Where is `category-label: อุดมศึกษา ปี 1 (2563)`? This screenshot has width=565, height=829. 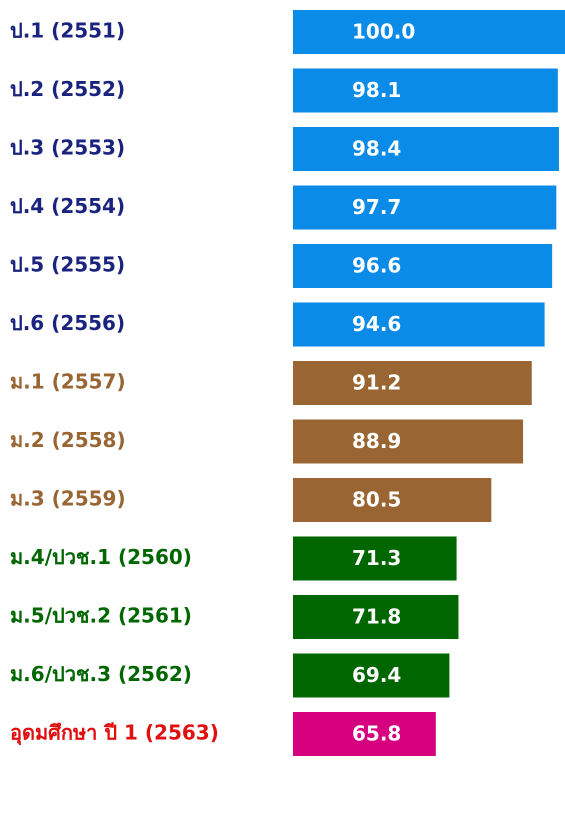
category-label: อุดมศึกษา ปี 1 (2563) is located at coordinates (114, 733).